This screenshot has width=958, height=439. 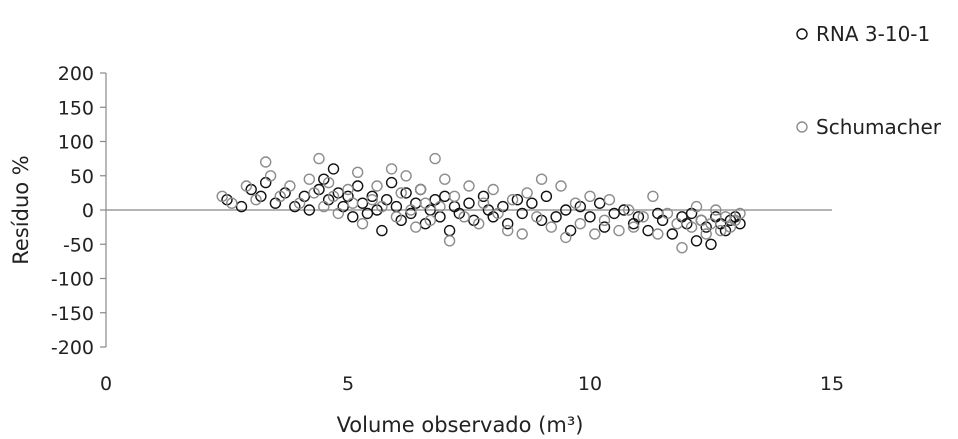 What do you see at coordinates (869, 127) in the screenshot?
I see `legend-item-schumacher: Schumacher` at bounding box center [869, 127].